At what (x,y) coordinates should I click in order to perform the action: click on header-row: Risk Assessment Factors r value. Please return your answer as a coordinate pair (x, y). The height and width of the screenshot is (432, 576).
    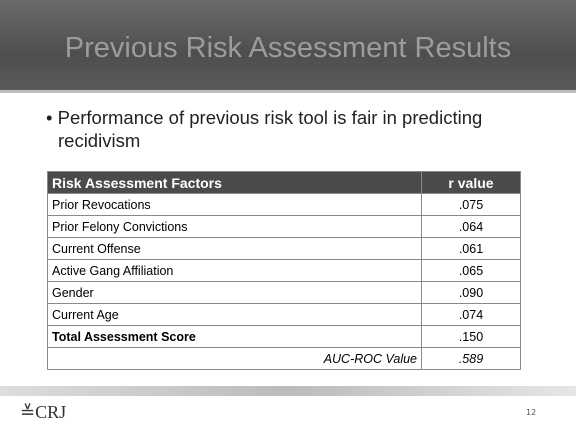
    Looking at the image, I should click on (284, 182).